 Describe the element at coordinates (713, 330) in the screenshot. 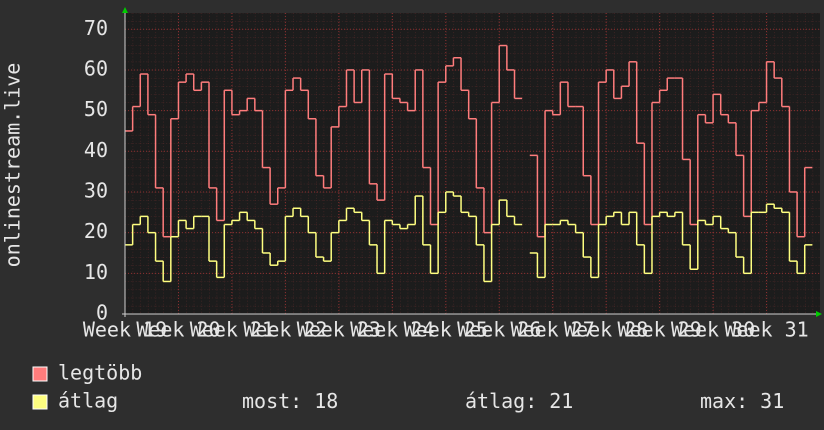

I see `x-tick-label: Week 30` at that location.